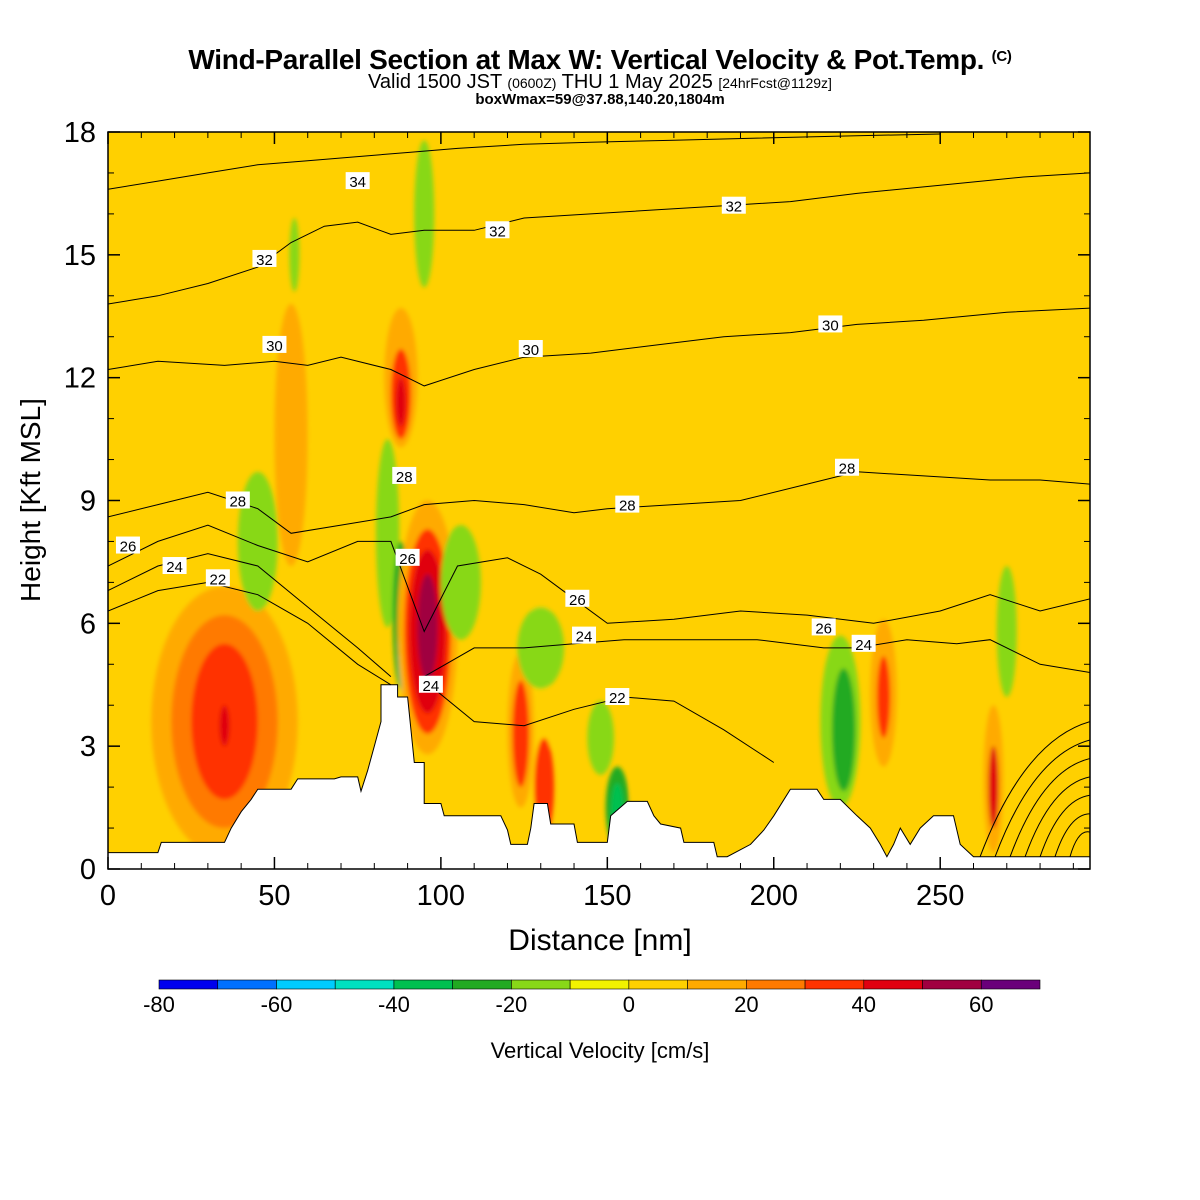 The image size is (1200, 1200). I want to click on contour-label-34: 34, so click(357, 181).